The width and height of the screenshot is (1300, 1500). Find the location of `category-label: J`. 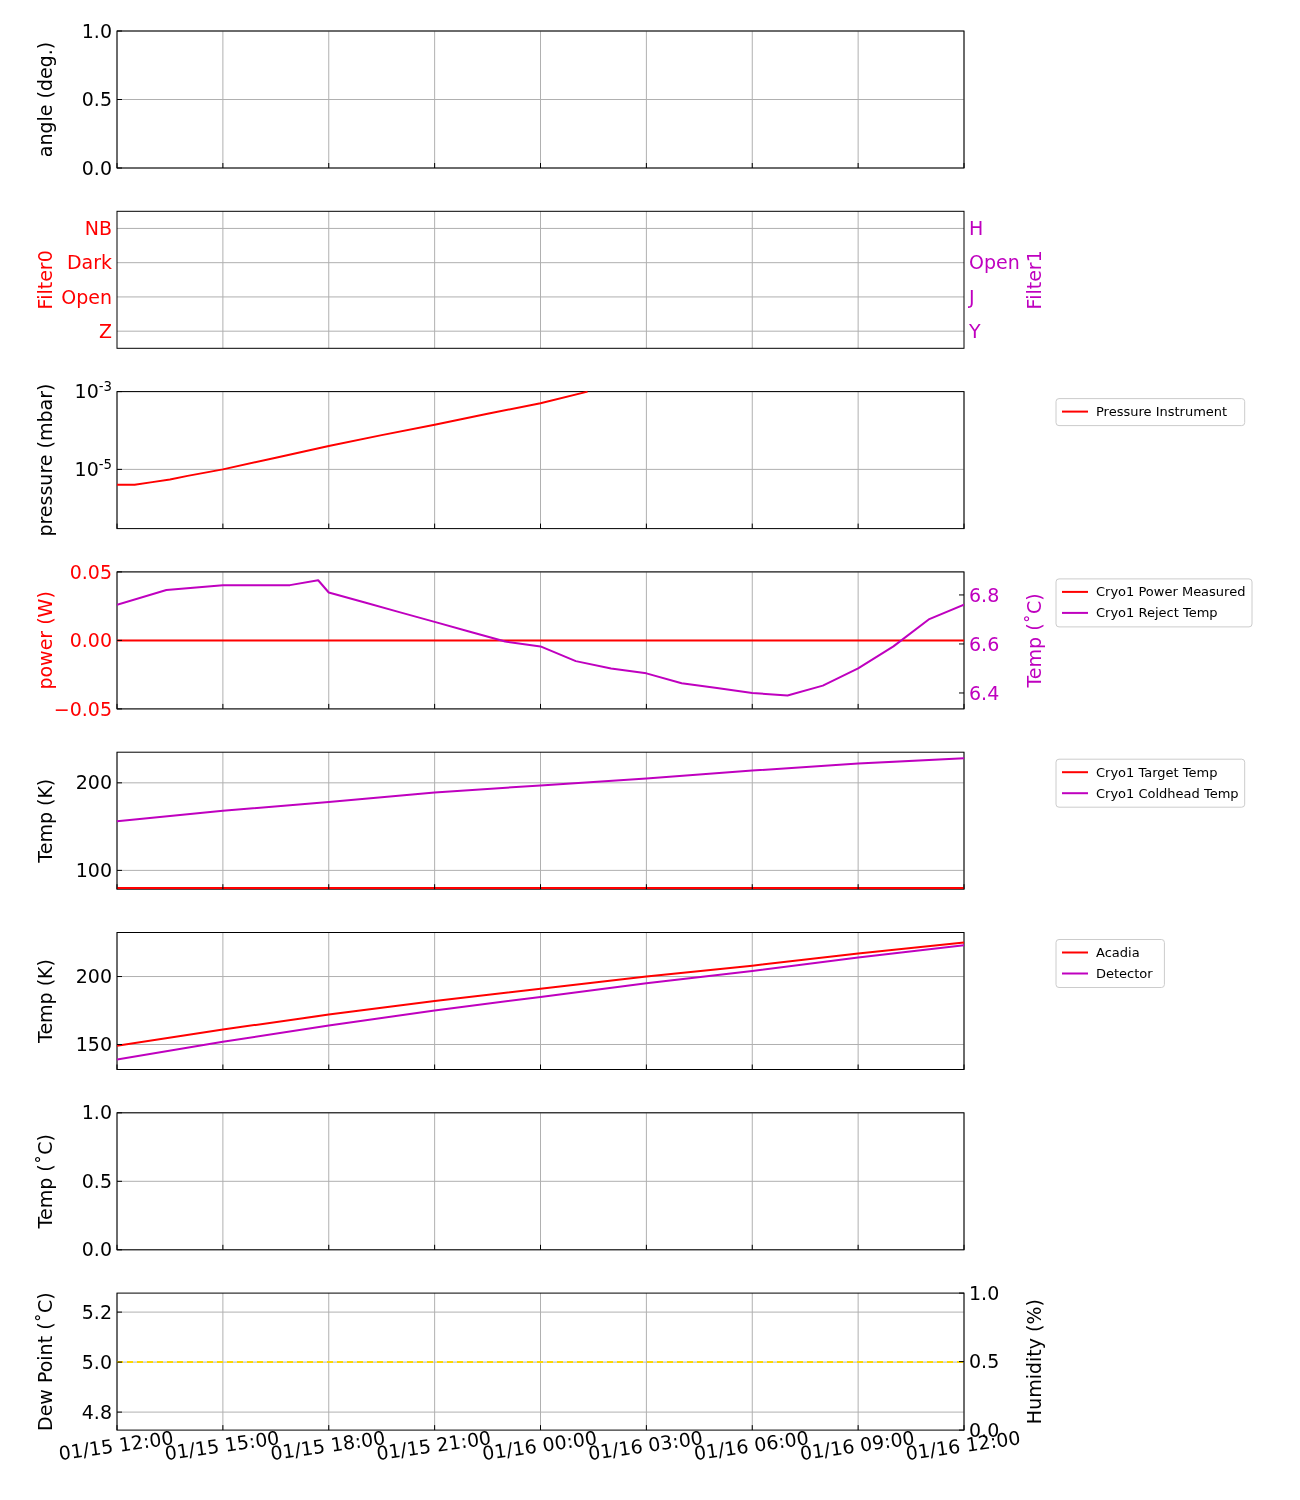

category-label: J is located at coordinates (972, 296).